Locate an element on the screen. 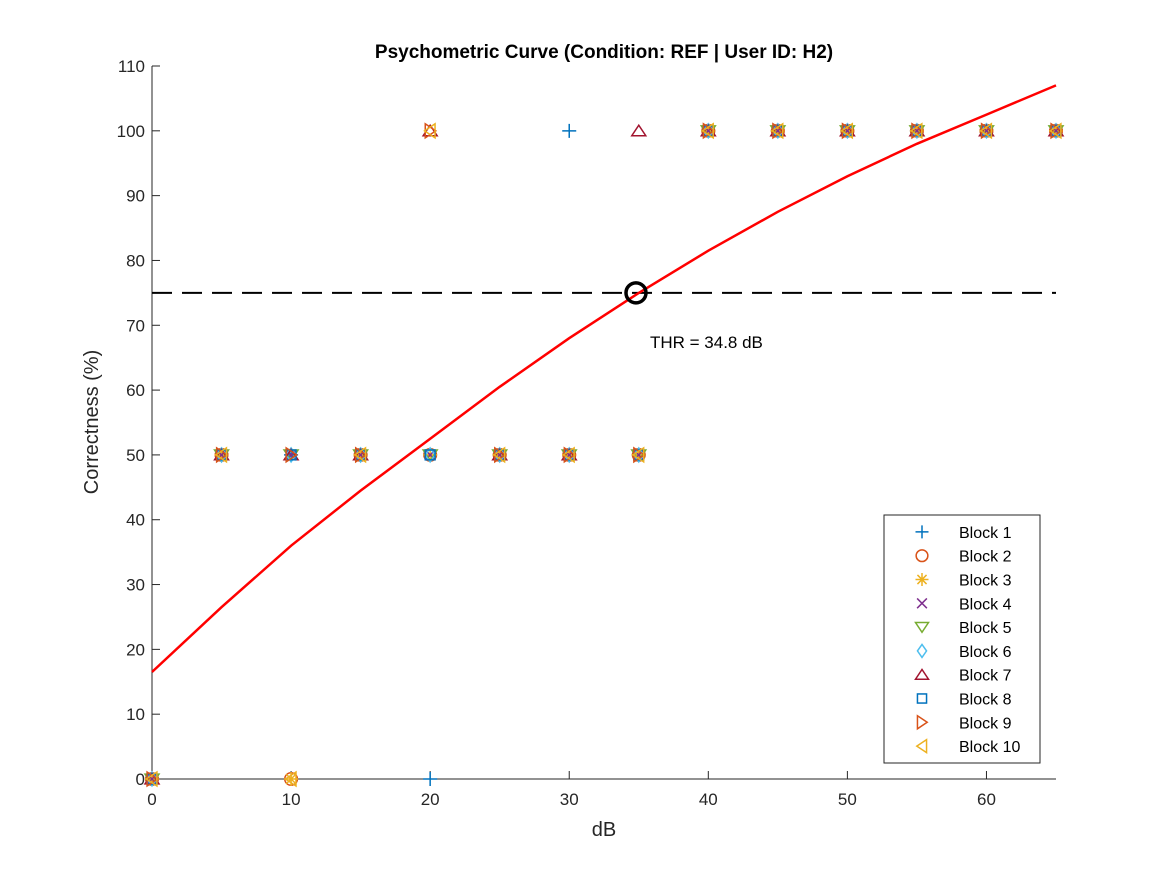 This screenshot has width=1167, height=875. y-tick-label: 0 is located at coordinates (140, 779).